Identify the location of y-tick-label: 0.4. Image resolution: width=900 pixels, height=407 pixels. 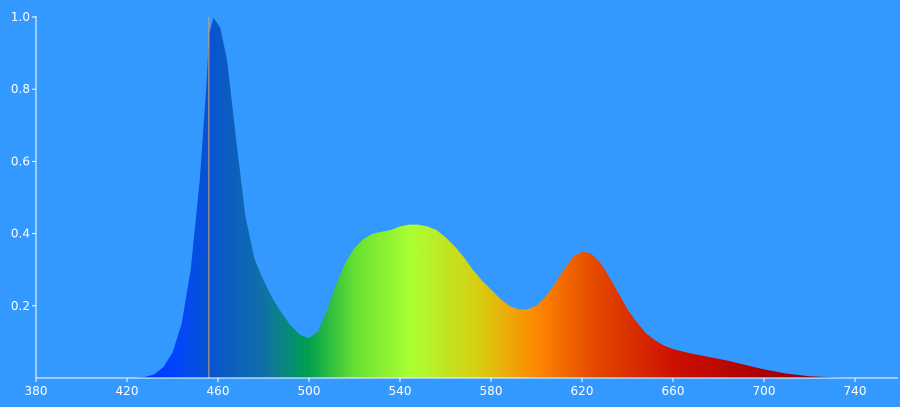
(20, 234).